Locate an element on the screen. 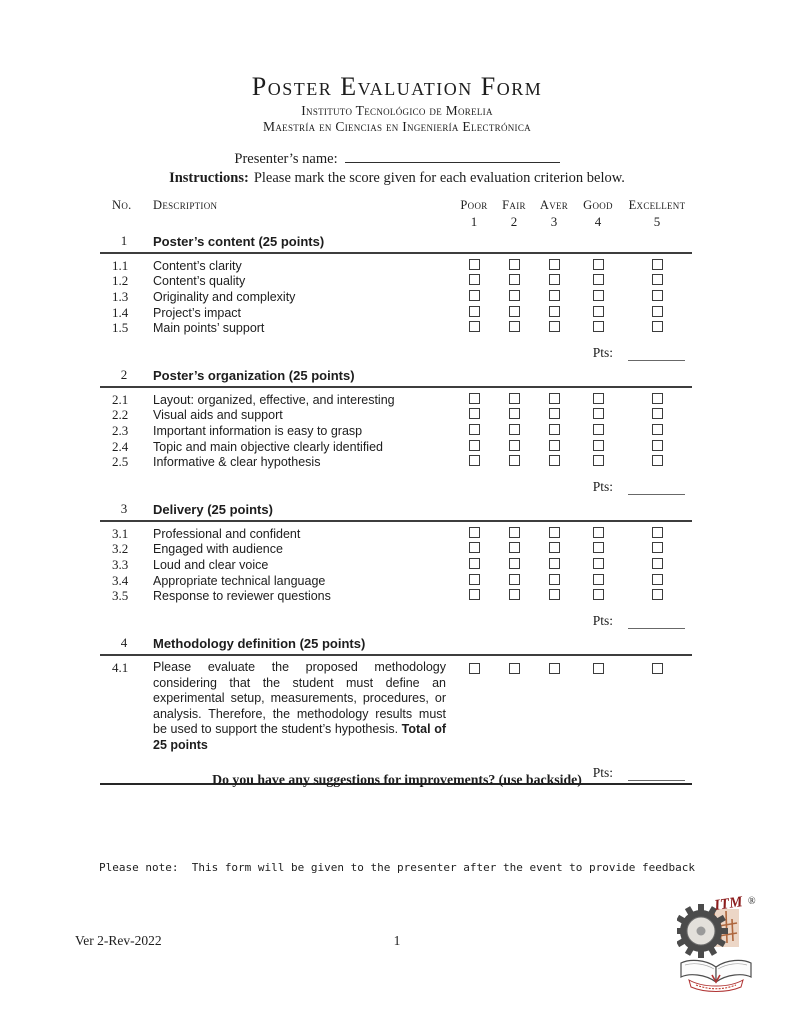 The image size is (794, 1028). criterion-description: Informative & clear hypothesis is located at coordinates (237, 462).